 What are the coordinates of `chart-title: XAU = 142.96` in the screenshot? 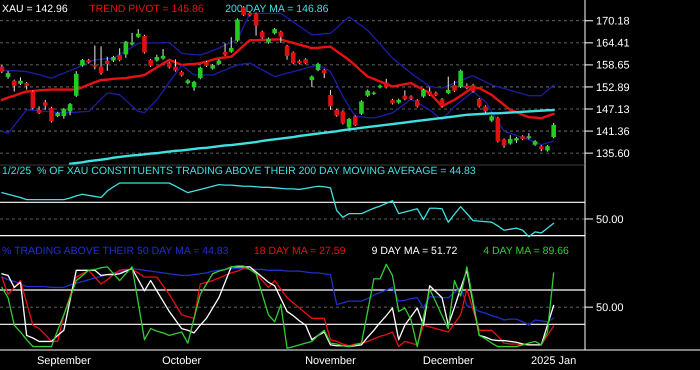 It's located at (35, 9).